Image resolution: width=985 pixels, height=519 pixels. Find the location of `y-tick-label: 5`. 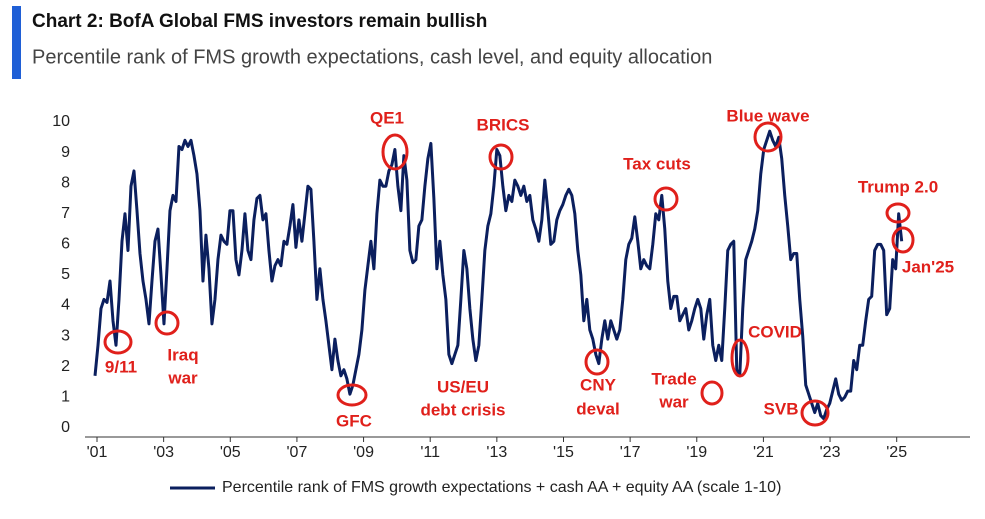

y-tick-label: 5 is located at coordinates (65, 274).